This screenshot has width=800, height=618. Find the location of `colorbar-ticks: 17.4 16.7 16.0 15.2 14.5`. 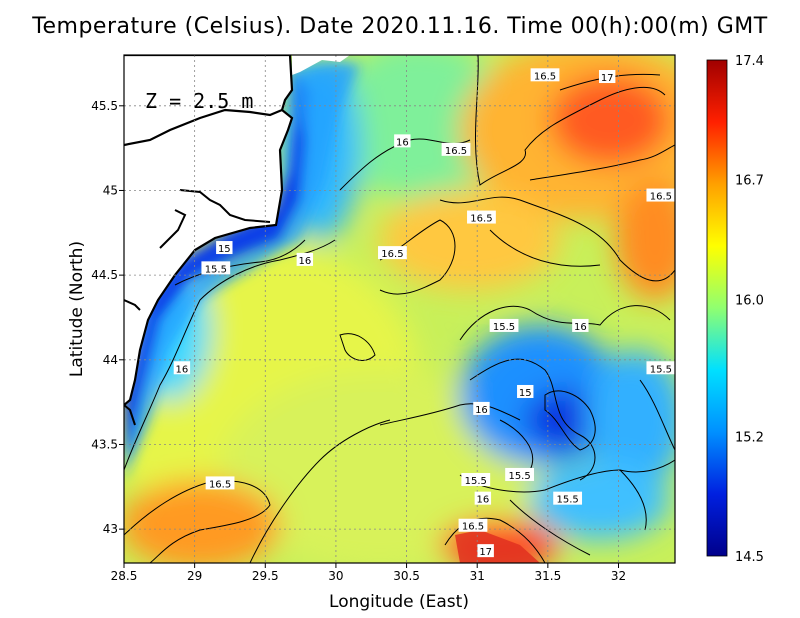

colorbar-ticks: 17.4 16.7 16.0 15.2 14.5 is located at coordinates (749, 309).